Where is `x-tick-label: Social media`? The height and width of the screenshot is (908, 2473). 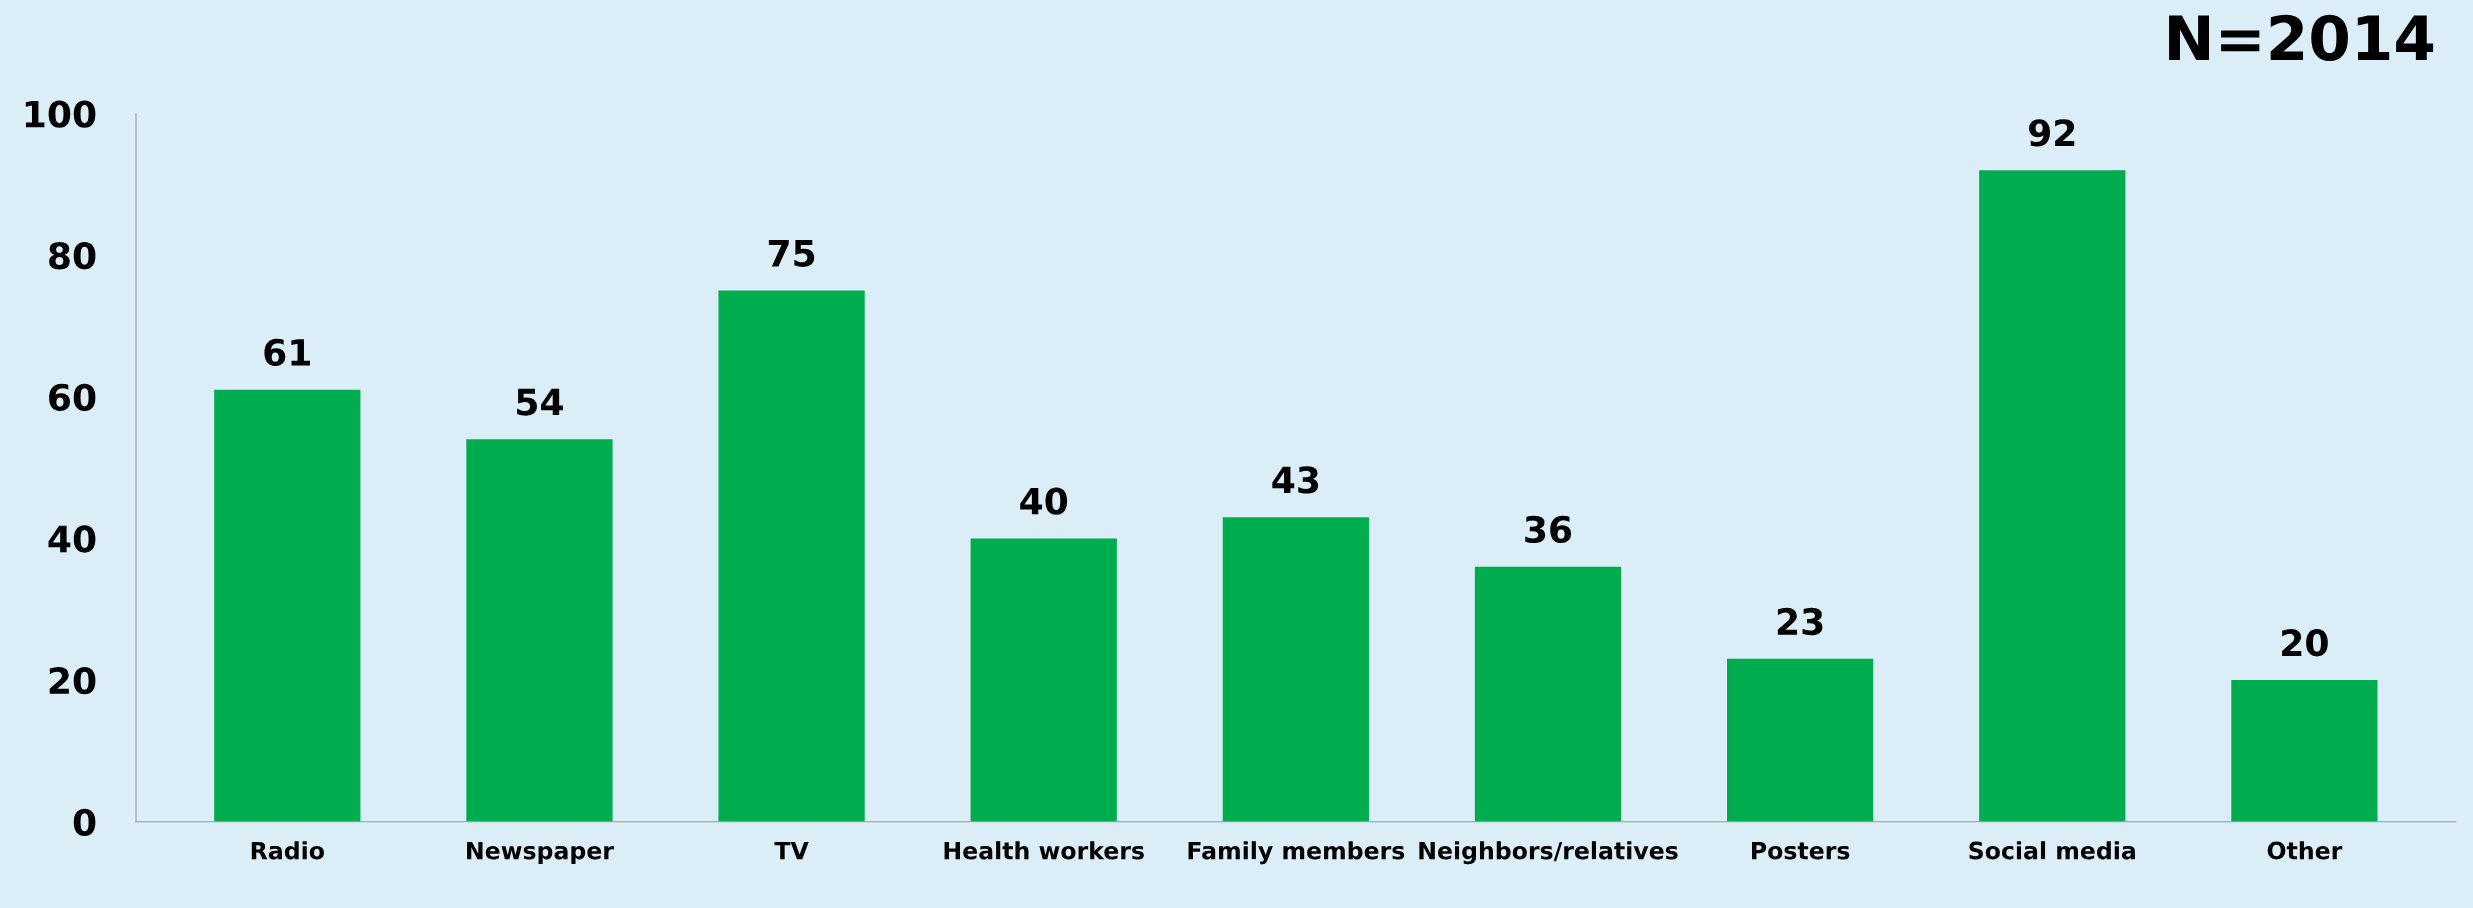
x-tick-label: Social media is located at coordinates (2052, 850).